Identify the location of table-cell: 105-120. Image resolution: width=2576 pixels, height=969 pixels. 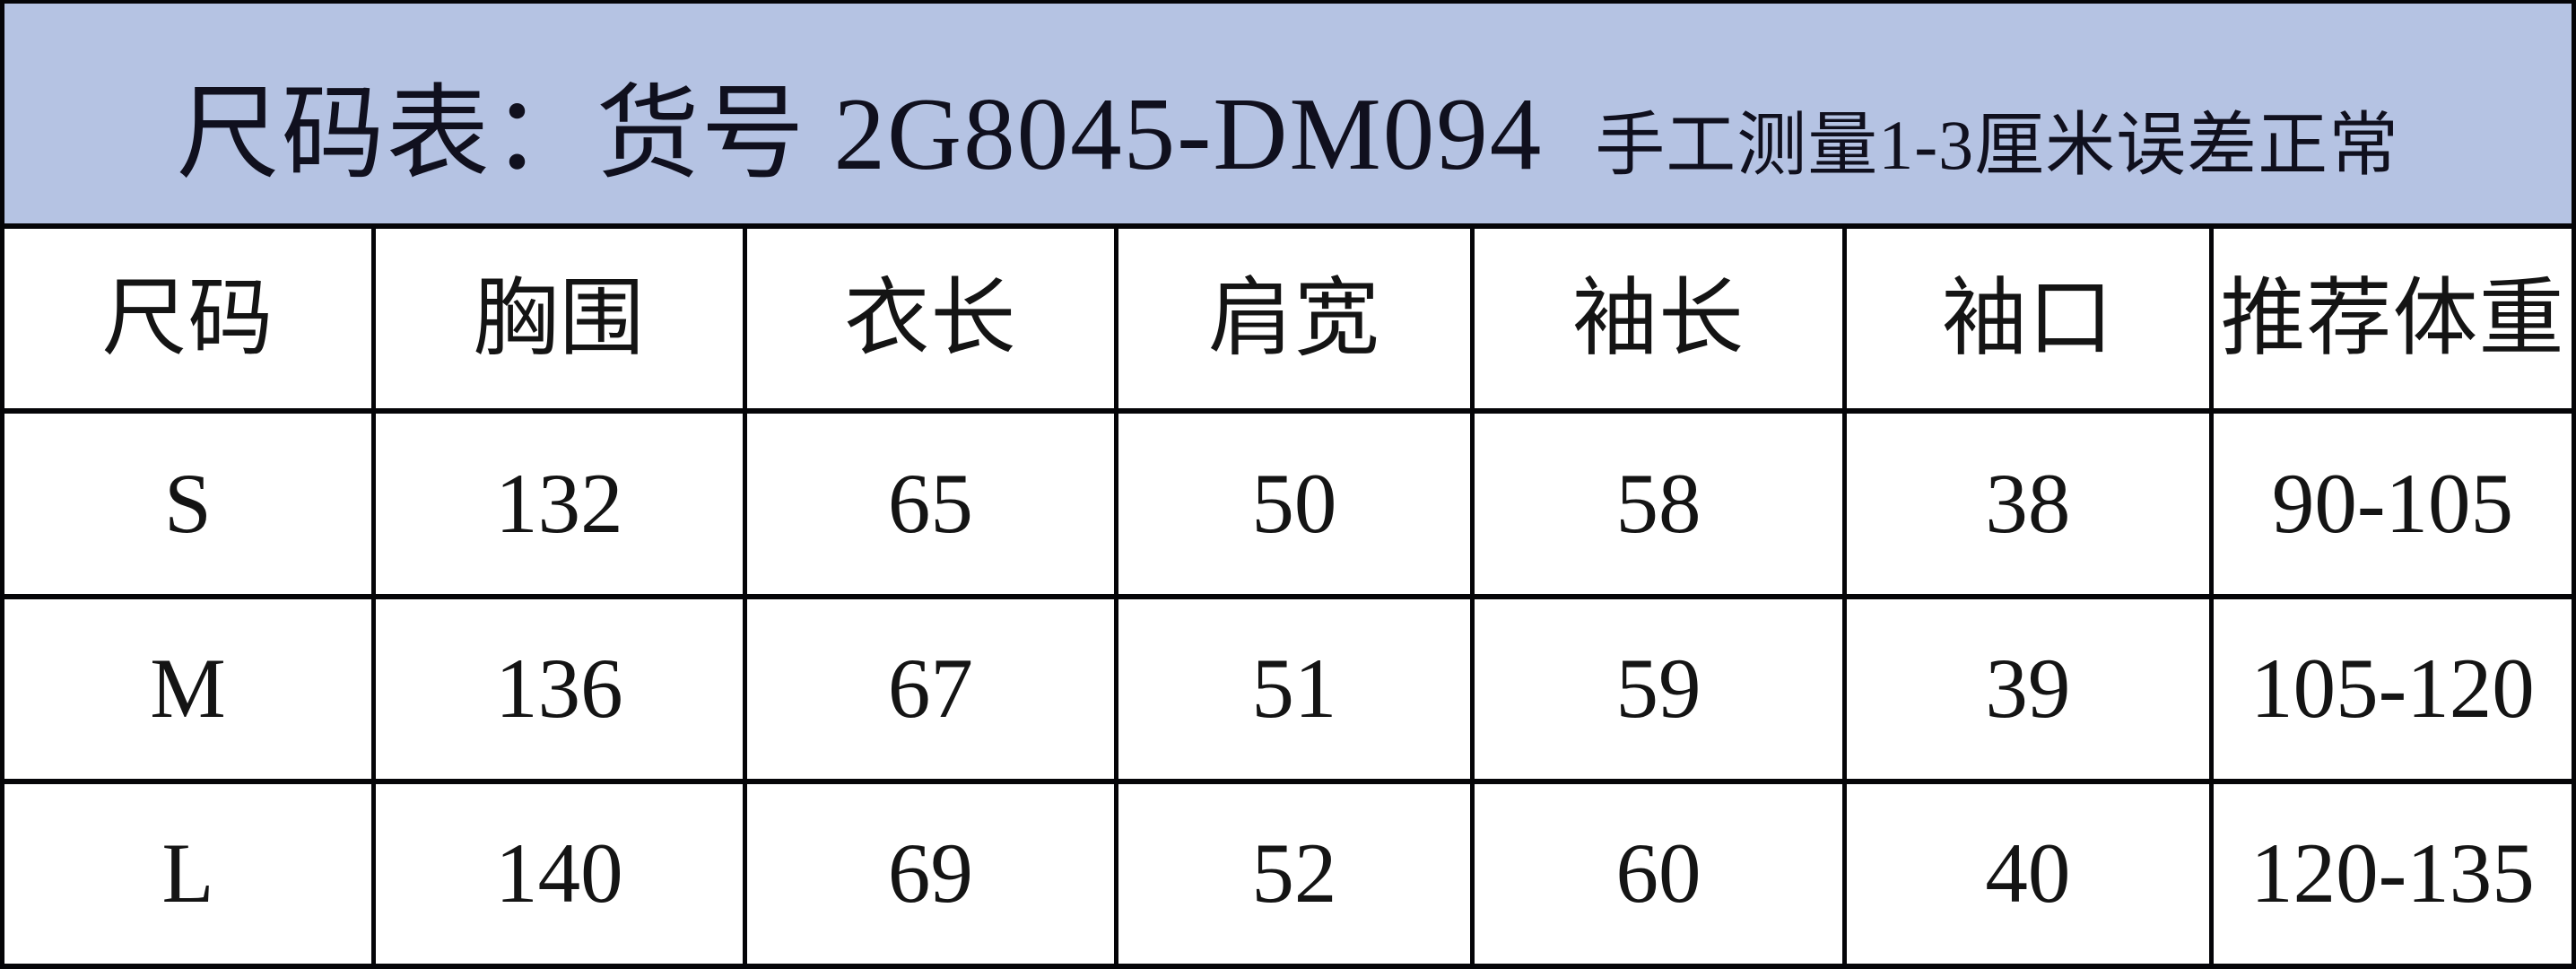
(2392, 688).